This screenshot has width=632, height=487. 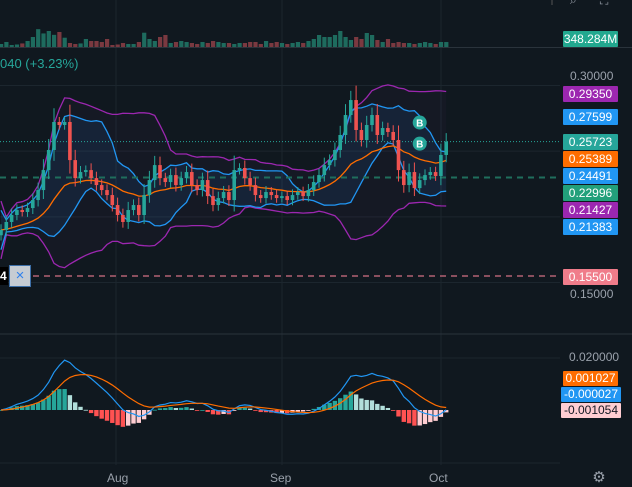 I want to click on zoom-icon: ⌕, so click(x=573, y=3).